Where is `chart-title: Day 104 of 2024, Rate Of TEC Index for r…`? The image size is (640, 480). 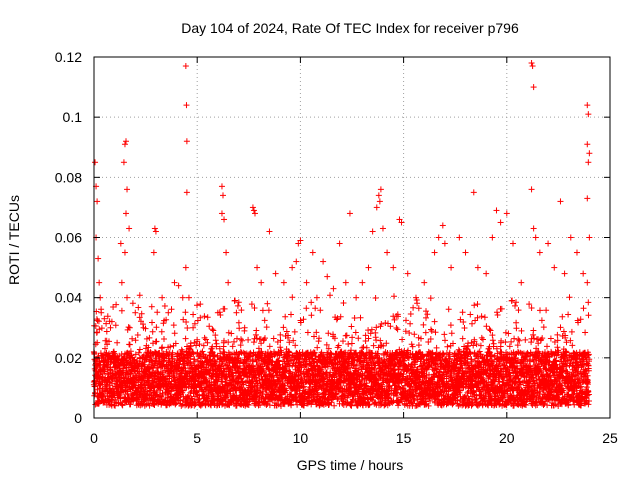
chart-title: Day 104 of 2024, Rate Of TEC Index for r… is located at coordinates (350, 28).